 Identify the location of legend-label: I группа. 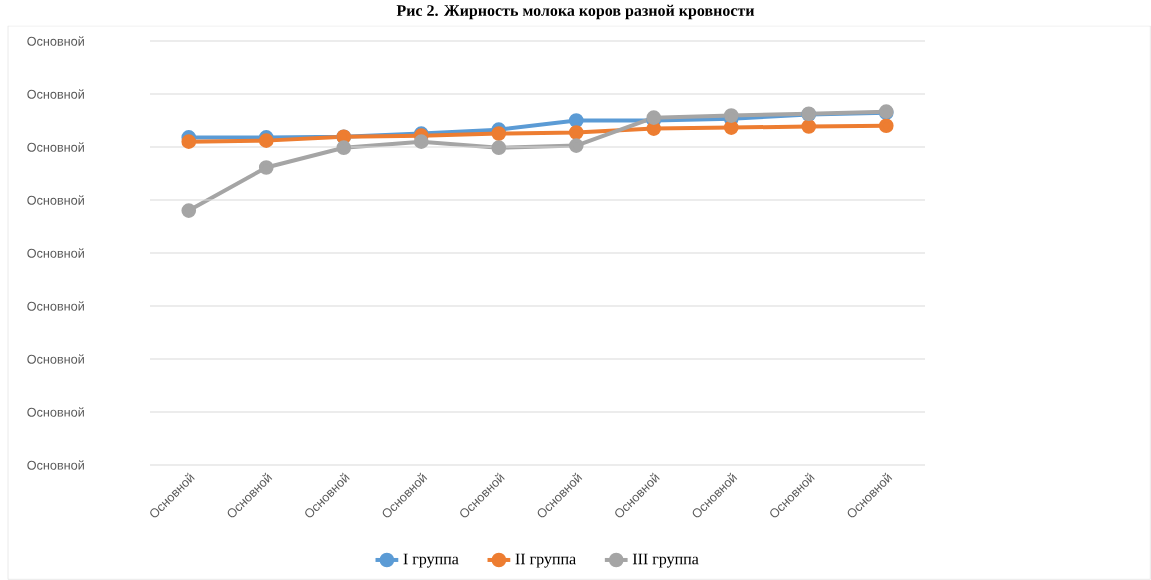
(431, 560).